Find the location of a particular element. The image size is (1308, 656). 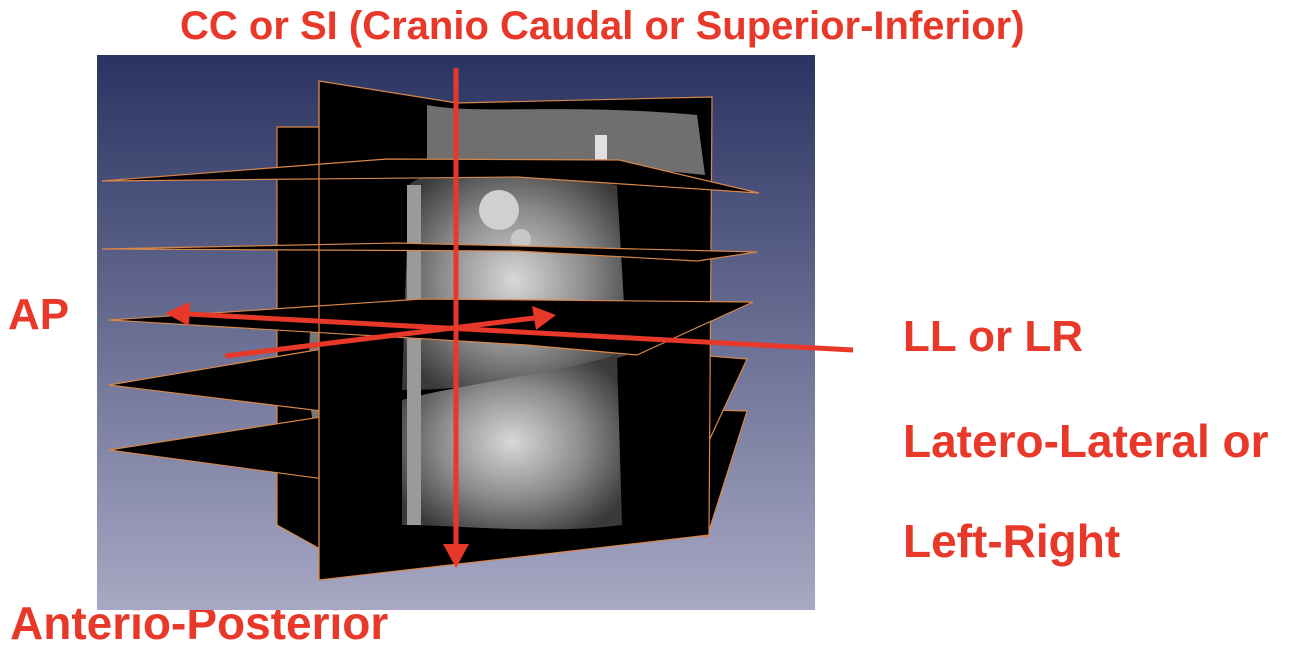

ll-axis-label: LL or LR is located at coordinates (993, 336).